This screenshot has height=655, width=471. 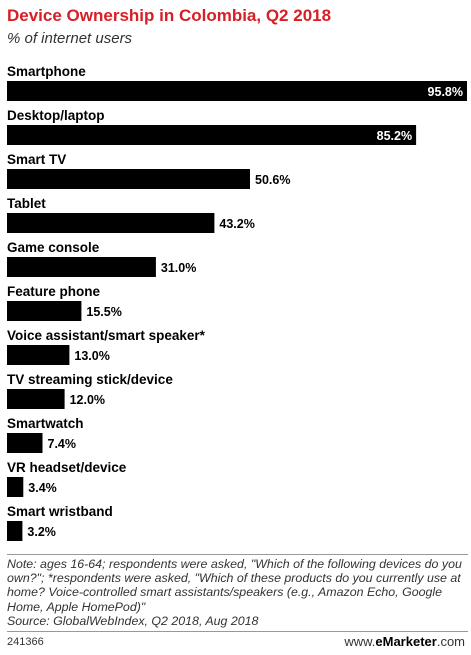 I want to click on value-label: 7.4%, so click(x=62, y=444).